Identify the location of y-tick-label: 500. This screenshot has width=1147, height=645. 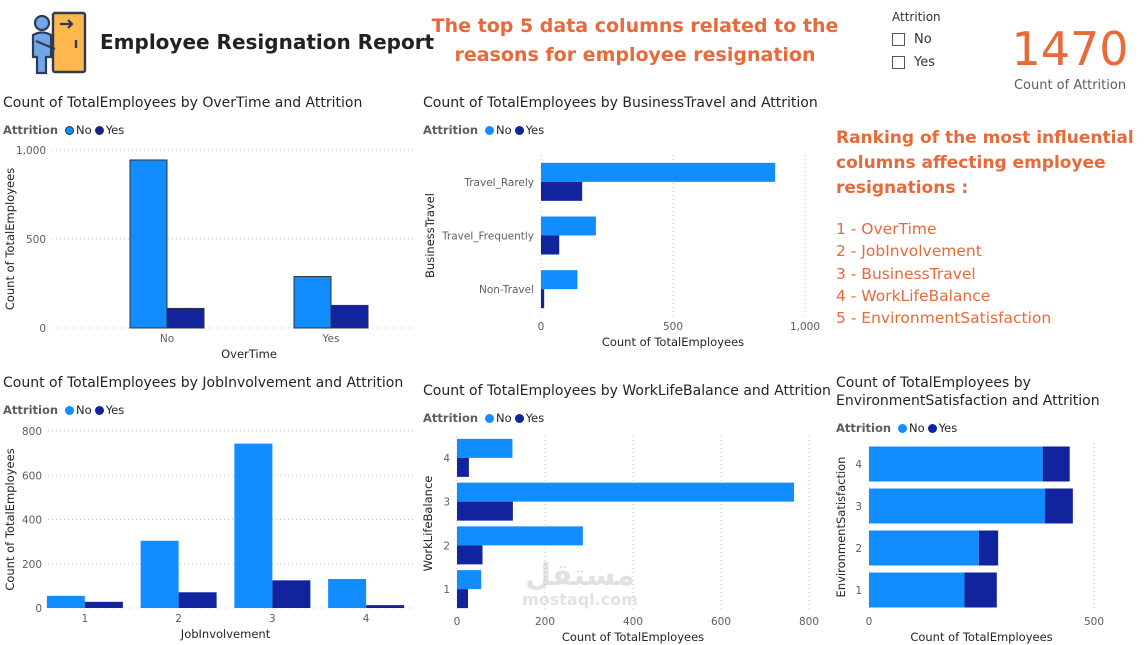
(36, 240).